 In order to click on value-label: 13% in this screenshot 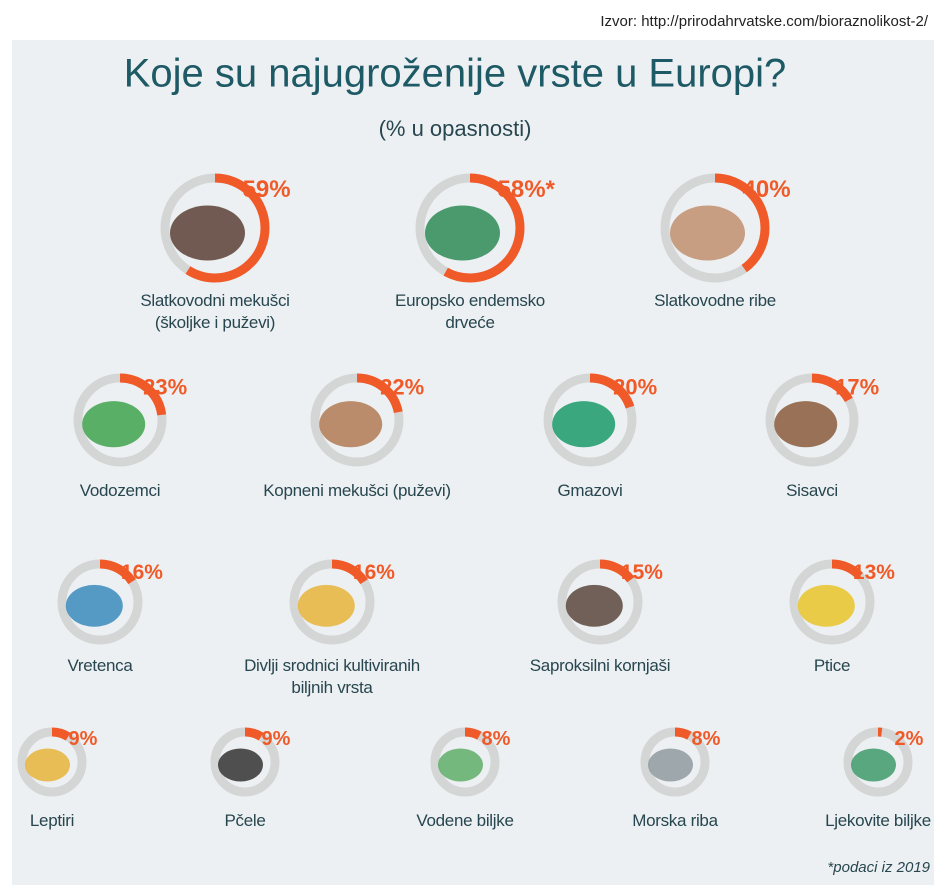, I will do `click(874, 572)`.